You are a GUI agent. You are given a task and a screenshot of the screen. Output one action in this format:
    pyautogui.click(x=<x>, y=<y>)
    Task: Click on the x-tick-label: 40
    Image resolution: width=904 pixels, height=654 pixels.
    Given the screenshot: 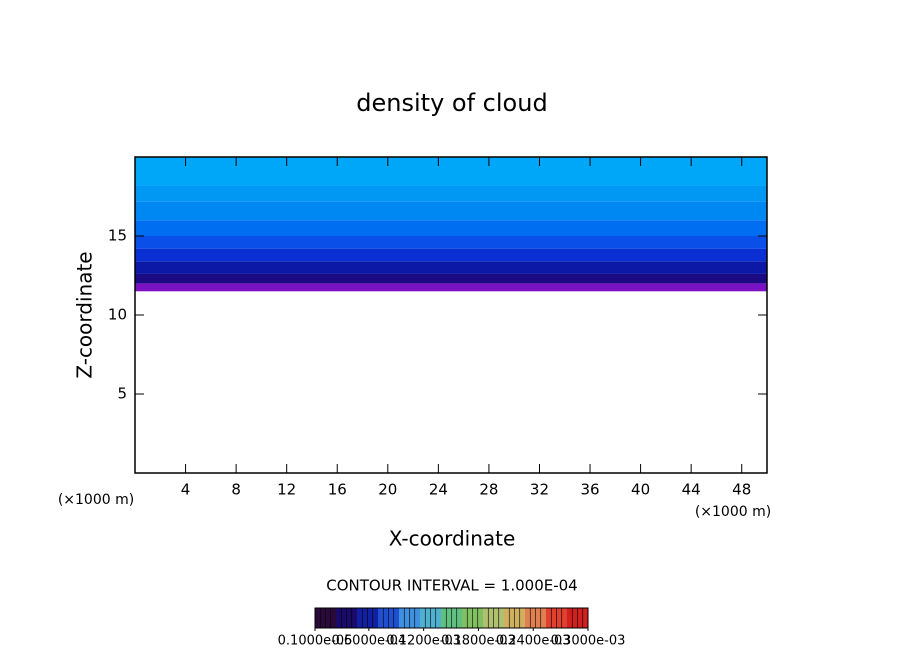 What is the action you would take?
    pyautogui.click(x=640, y=490)
    